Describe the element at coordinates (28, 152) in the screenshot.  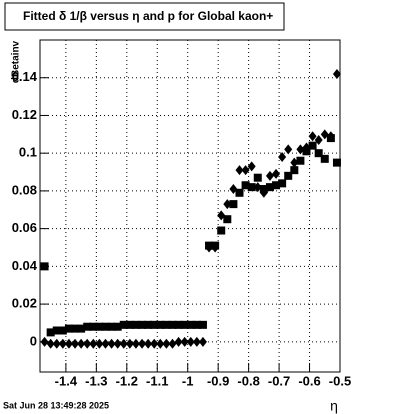
I see `y-tick-label: 0.1` at that location.